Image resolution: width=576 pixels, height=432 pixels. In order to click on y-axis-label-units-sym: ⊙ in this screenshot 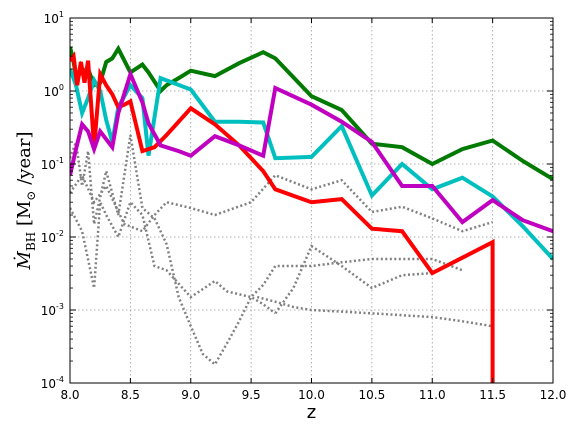, I will do `click(31, 195)`.